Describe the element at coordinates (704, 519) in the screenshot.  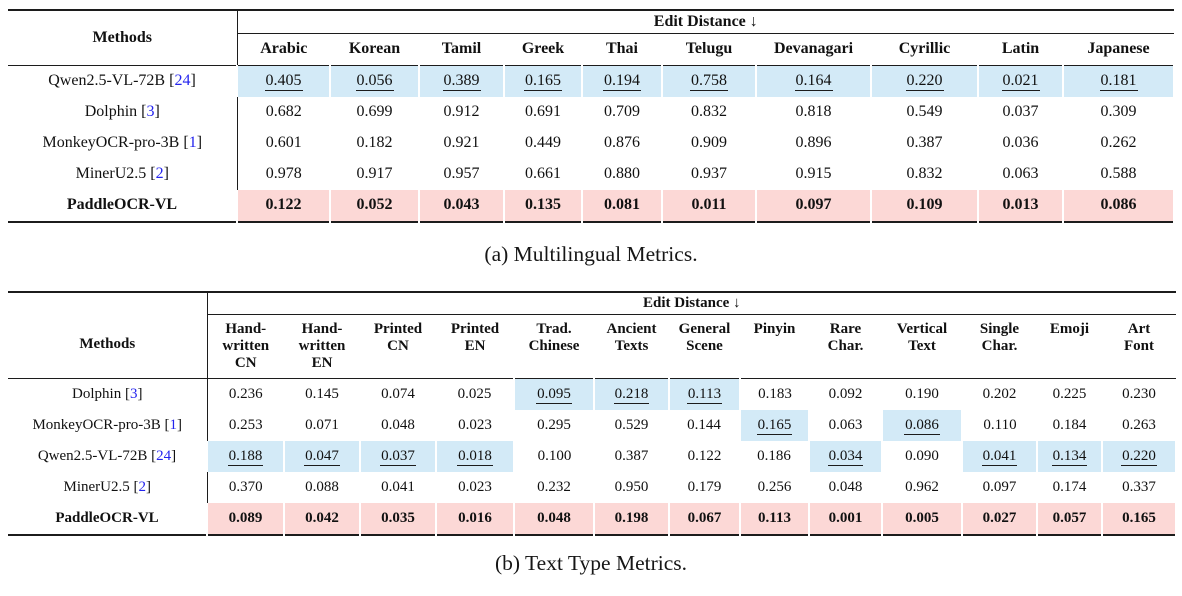
I see `value-cell: 0.067` at that location.